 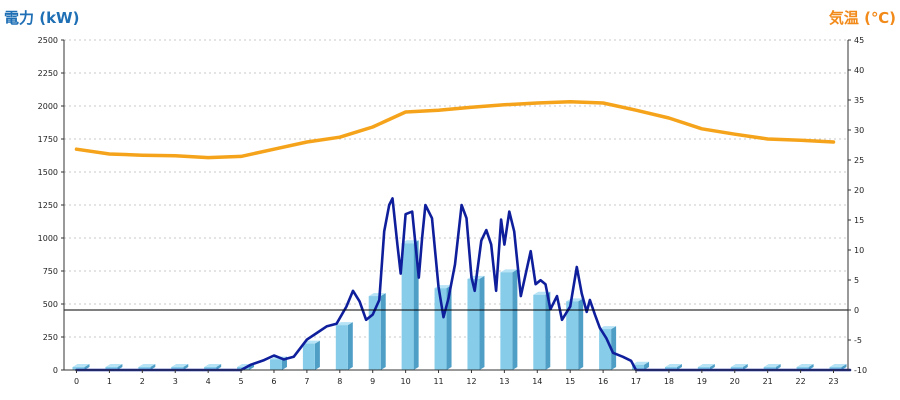 What do you see at coordinates (306, 381) in the screenshot?
I see `x-tick-label: 7` at bounding box center [306, 381].